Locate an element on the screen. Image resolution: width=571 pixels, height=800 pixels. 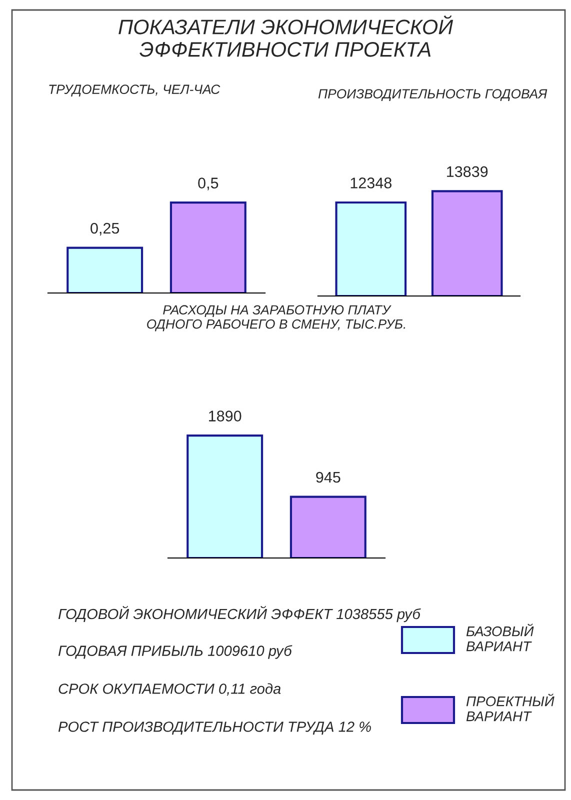
text: ГОДОВАЯ ПРИБЫЛЬ 1009610 руб is located at coordinates (175, 652).